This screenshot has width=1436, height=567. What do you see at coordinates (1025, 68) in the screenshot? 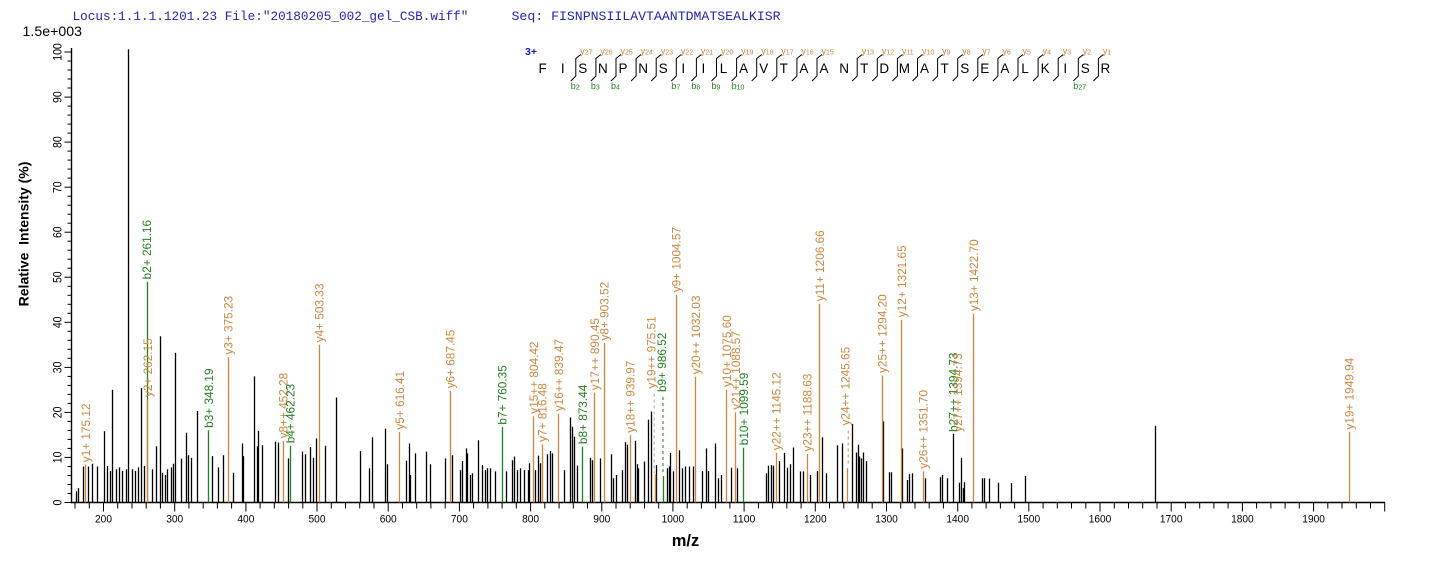
I see `svg-text: L` at bounding box center [1025, 68].